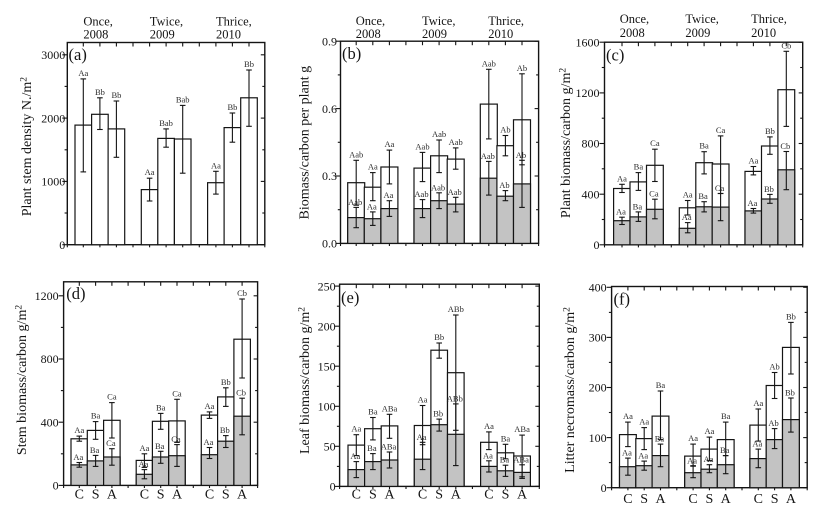 This screenshot has height=515, width=837. What do you see at coordinates (327, 366) in the screenshot?
I see `svg-text: 150` at bounding box center [327, 366].